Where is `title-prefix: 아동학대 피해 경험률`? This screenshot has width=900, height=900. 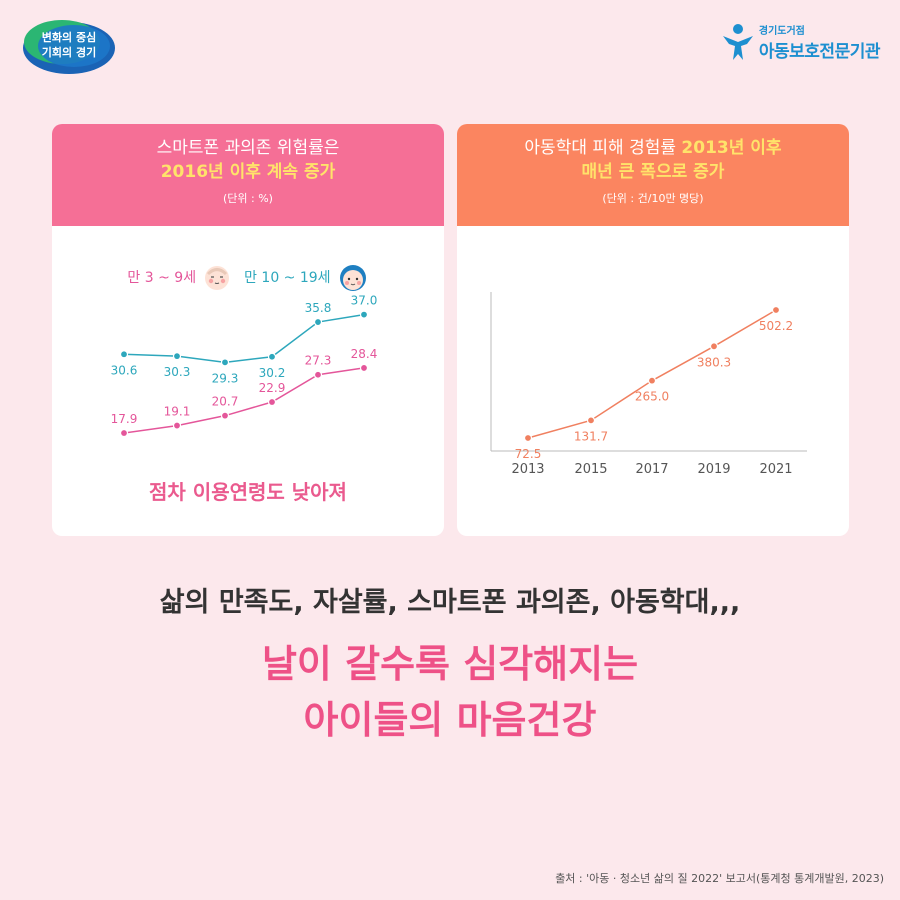
title-prefix: 아동학대 피해 경험률 is located at coordinates (603, 148).